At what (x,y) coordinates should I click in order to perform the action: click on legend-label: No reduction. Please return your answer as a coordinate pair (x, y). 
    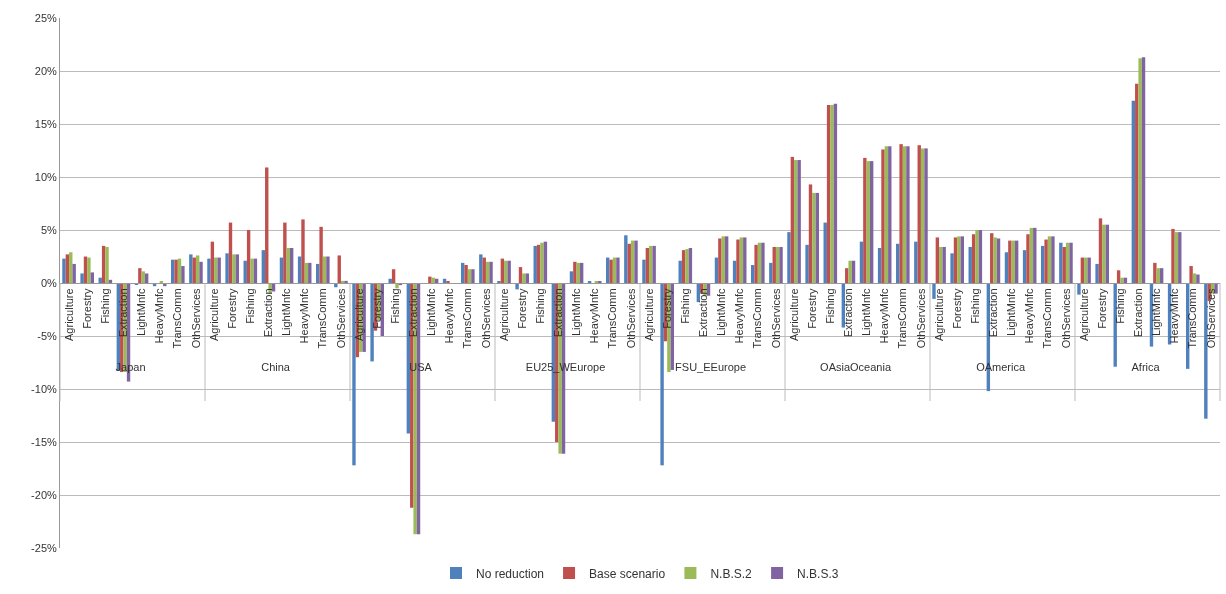
    Looking at the image, I should click on (510, 573).